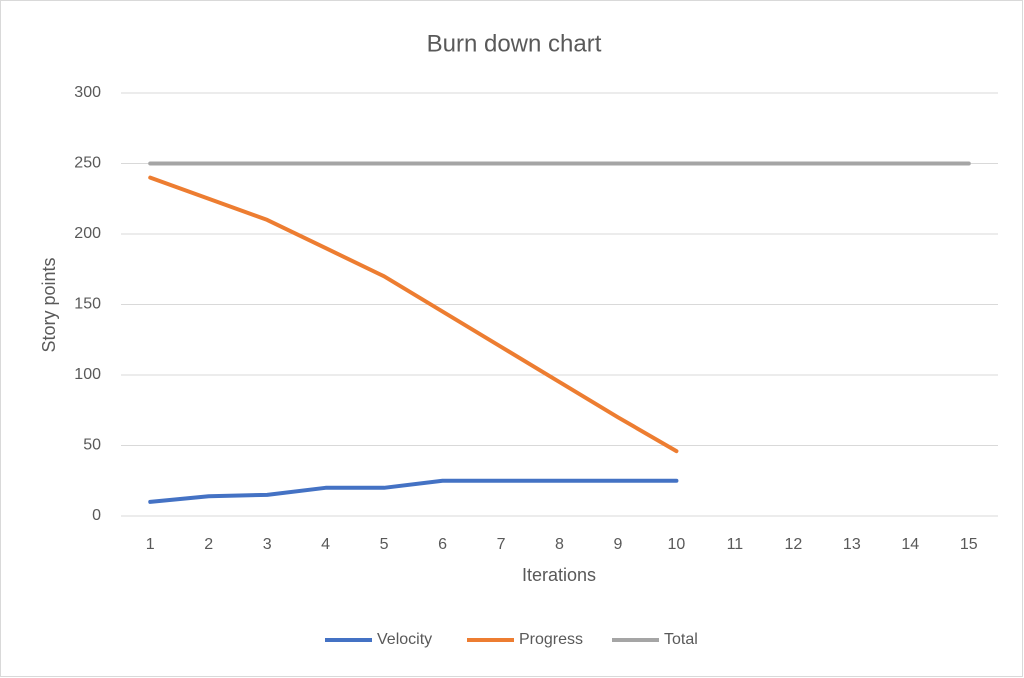 This screenshot has width=1024, height=678. I want to click on y-tick-label: 300, so click(87, 92).